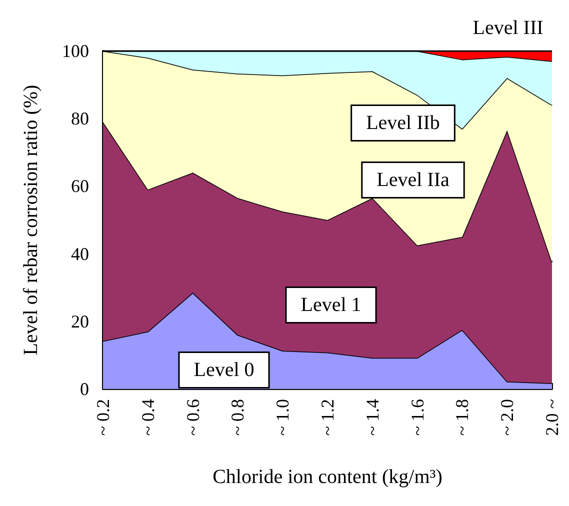 This screenshot has height=506, width=569. Describe the element at coordinates (84, 389) in the screenshot. I see `y-tick-label: 0` at that location.